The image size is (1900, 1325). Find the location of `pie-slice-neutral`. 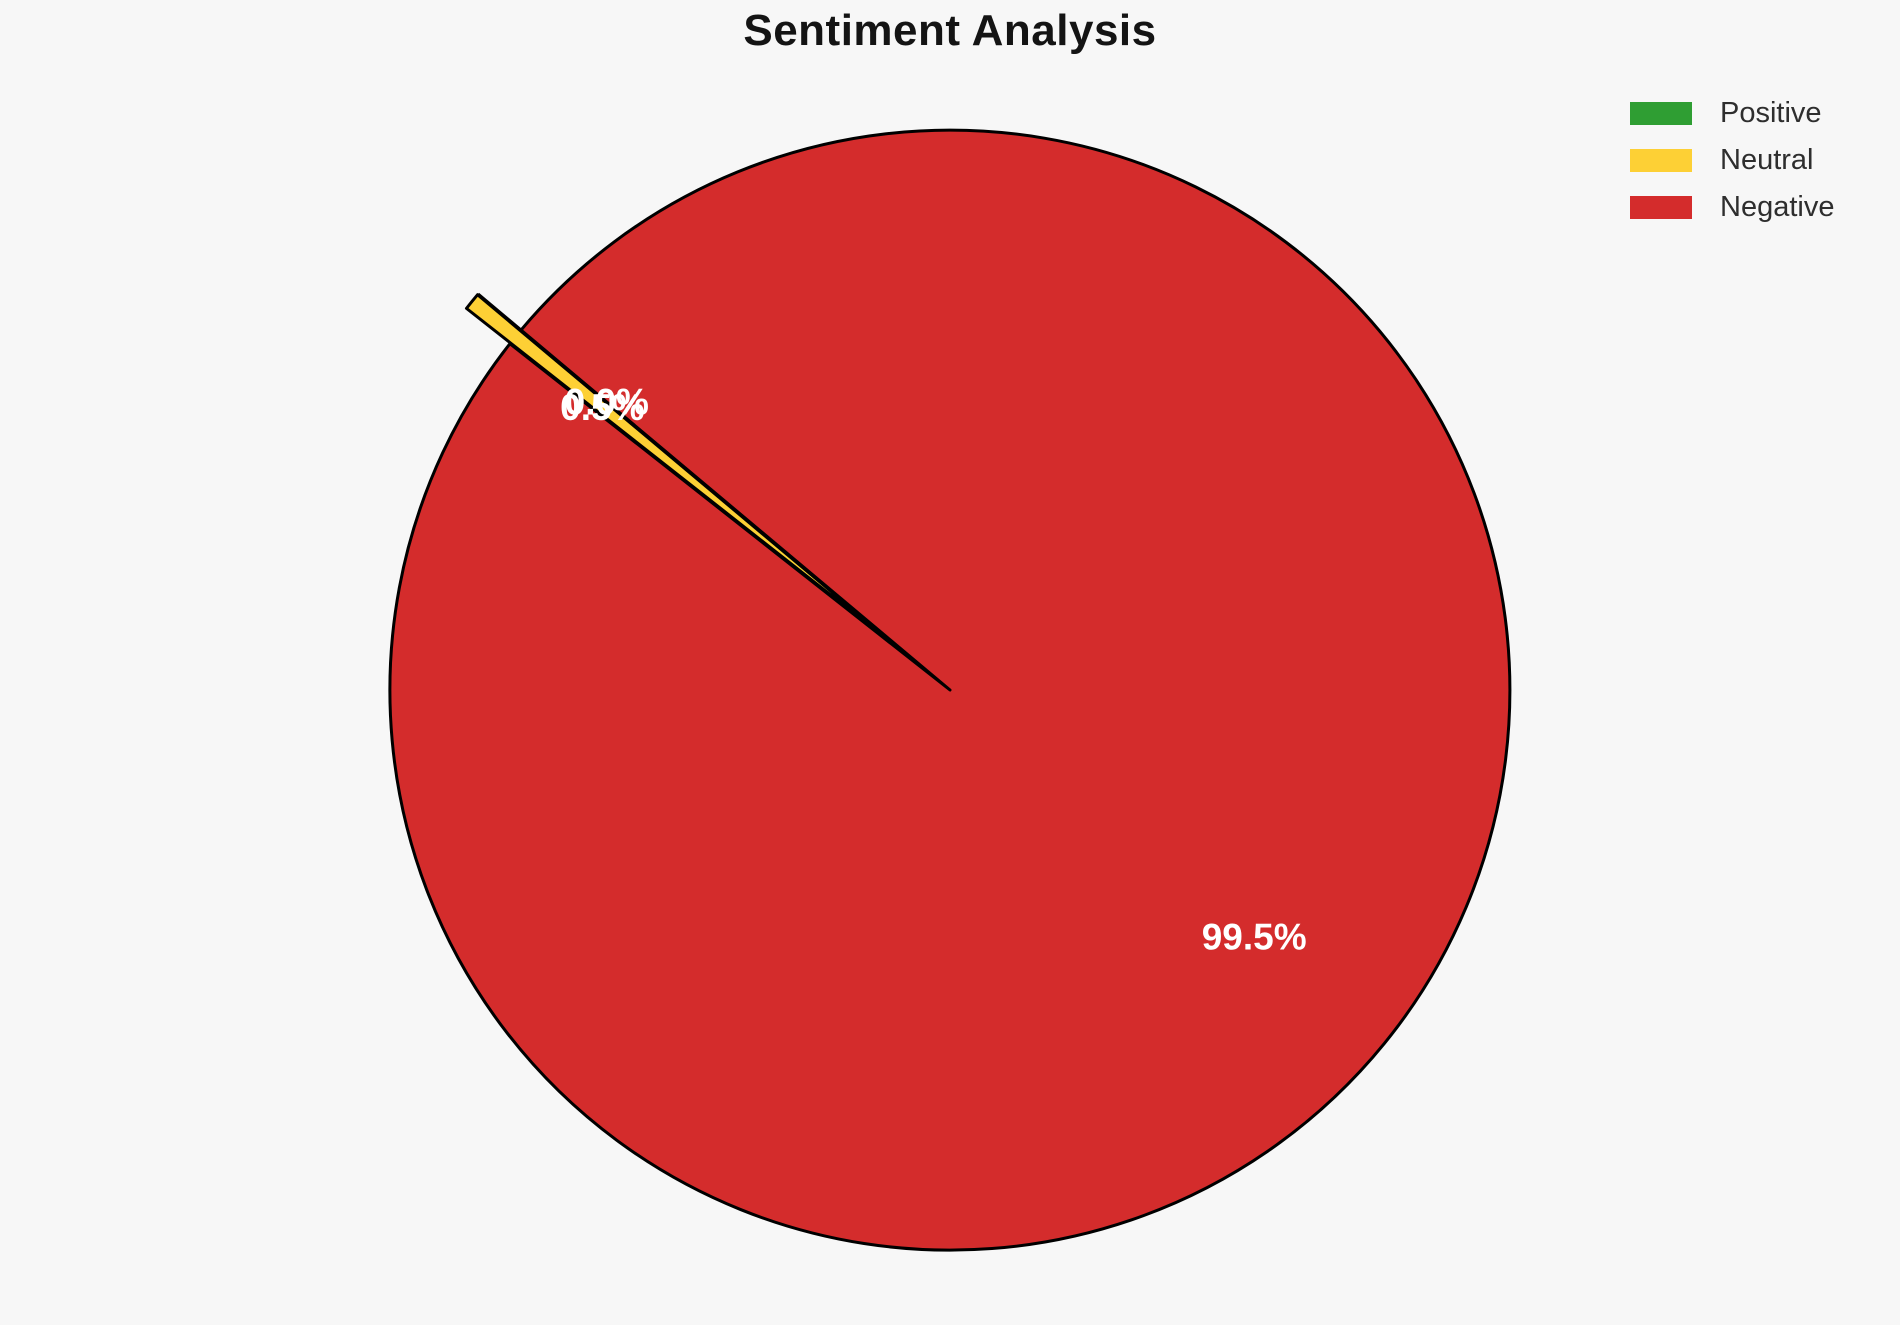

pie-slice-neutral is located at coordinates (686, 475).